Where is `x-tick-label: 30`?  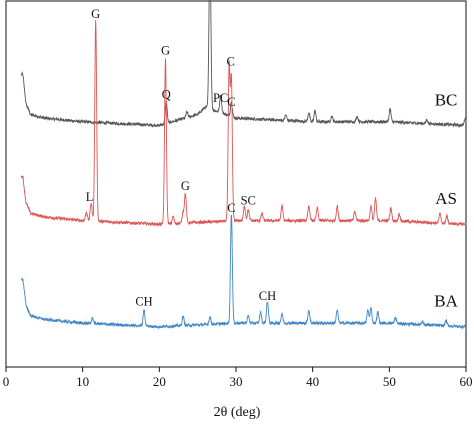
x-tick-label: 30 is located at coordinates (236, 381).